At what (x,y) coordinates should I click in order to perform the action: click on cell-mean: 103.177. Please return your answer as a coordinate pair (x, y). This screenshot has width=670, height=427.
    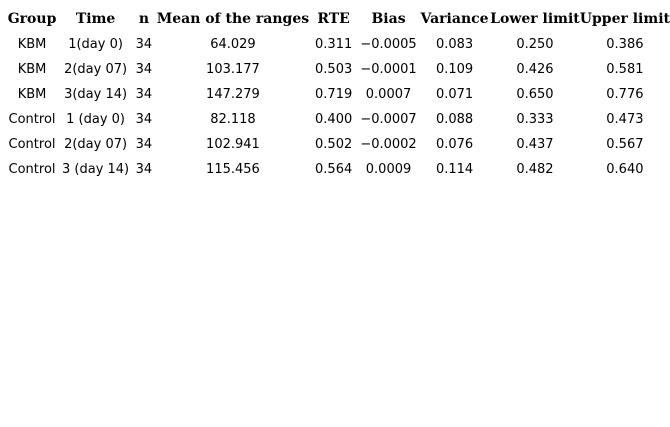
    Looking at the image, I should click on (233, 69).